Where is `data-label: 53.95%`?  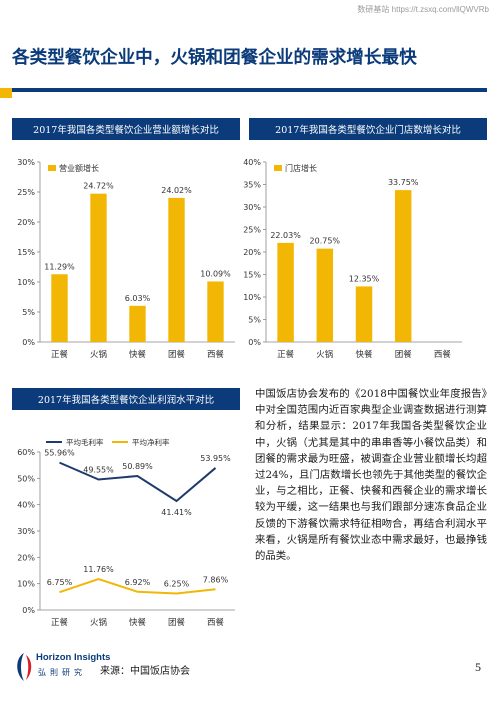 data-label: 53.95% is located at coordinates (215, 458).